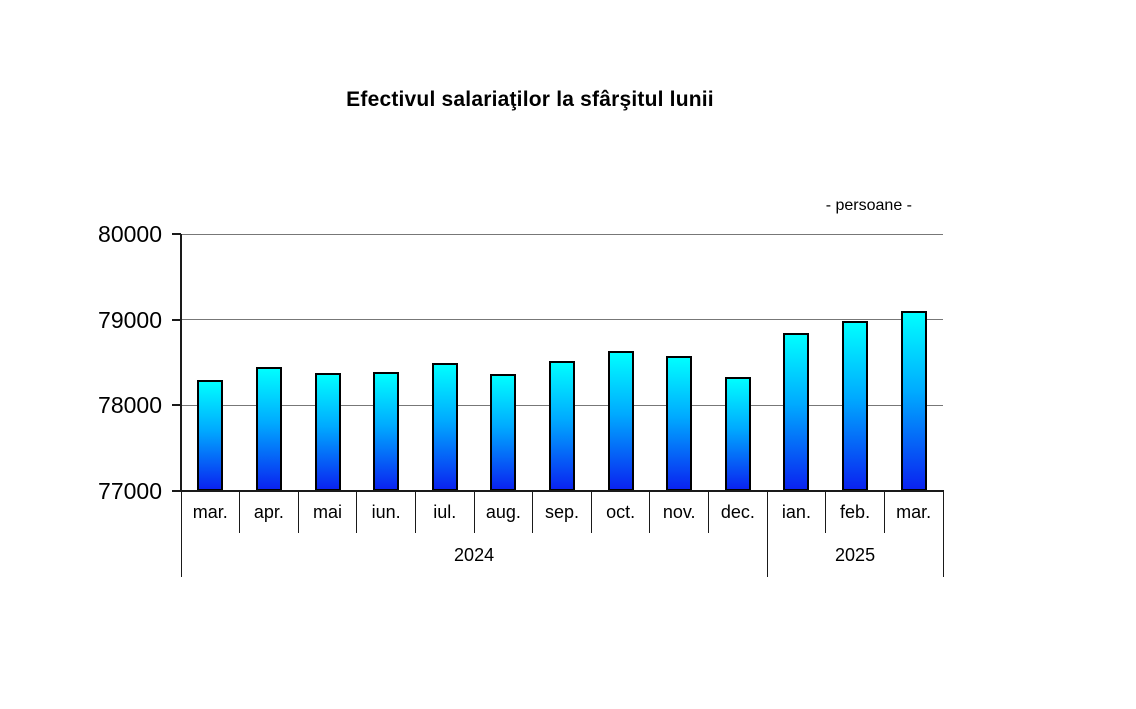  Describe the element at coordinates (386, 431) in the screenshot. I see `bar-iun.-3` at that location.